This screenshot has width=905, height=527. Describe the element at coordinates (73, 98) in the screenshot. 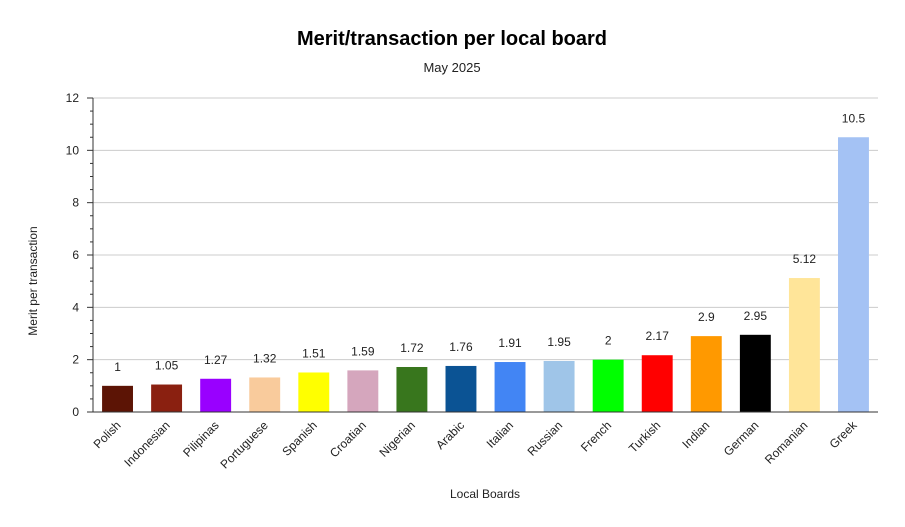

I see `y-tick-label: 12` at that location.